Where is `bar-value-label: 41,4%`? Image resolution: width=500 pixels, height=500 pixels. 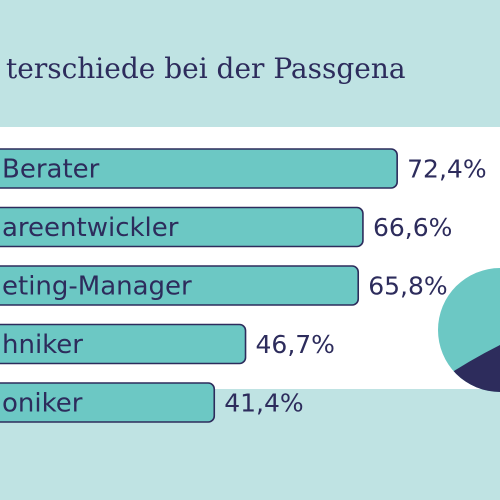
bar-value-label: 41,4% is located at coordinates (263, 403).